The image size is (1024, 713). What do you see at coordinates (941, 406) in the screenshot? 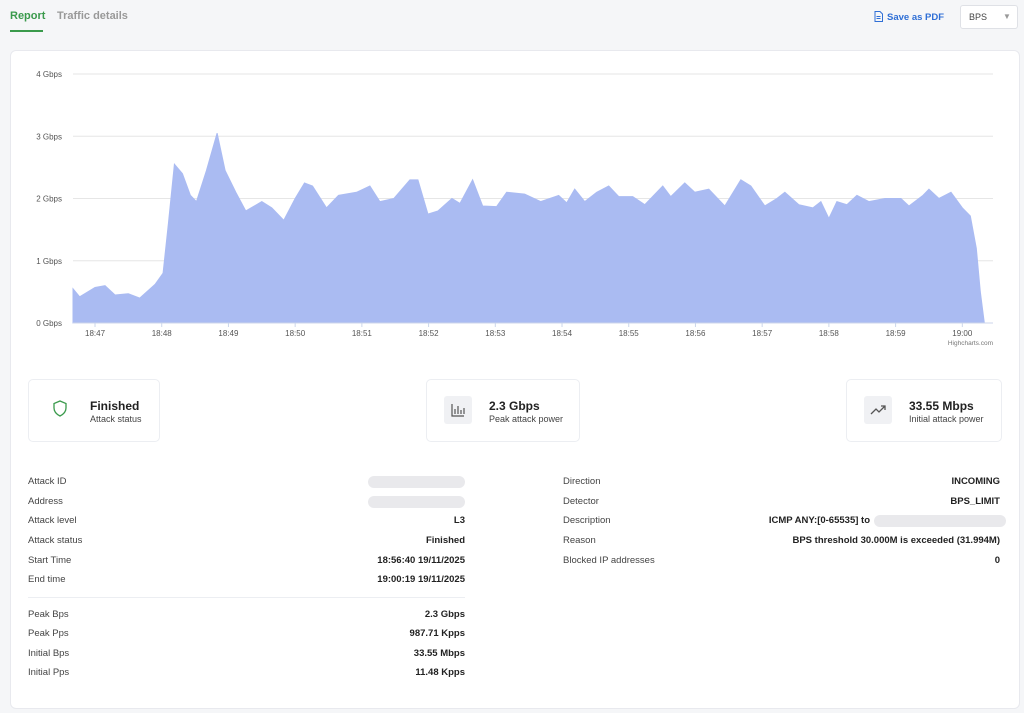
I see `stat-value: 33.55 Mbps` at bounding box center [941, 406].